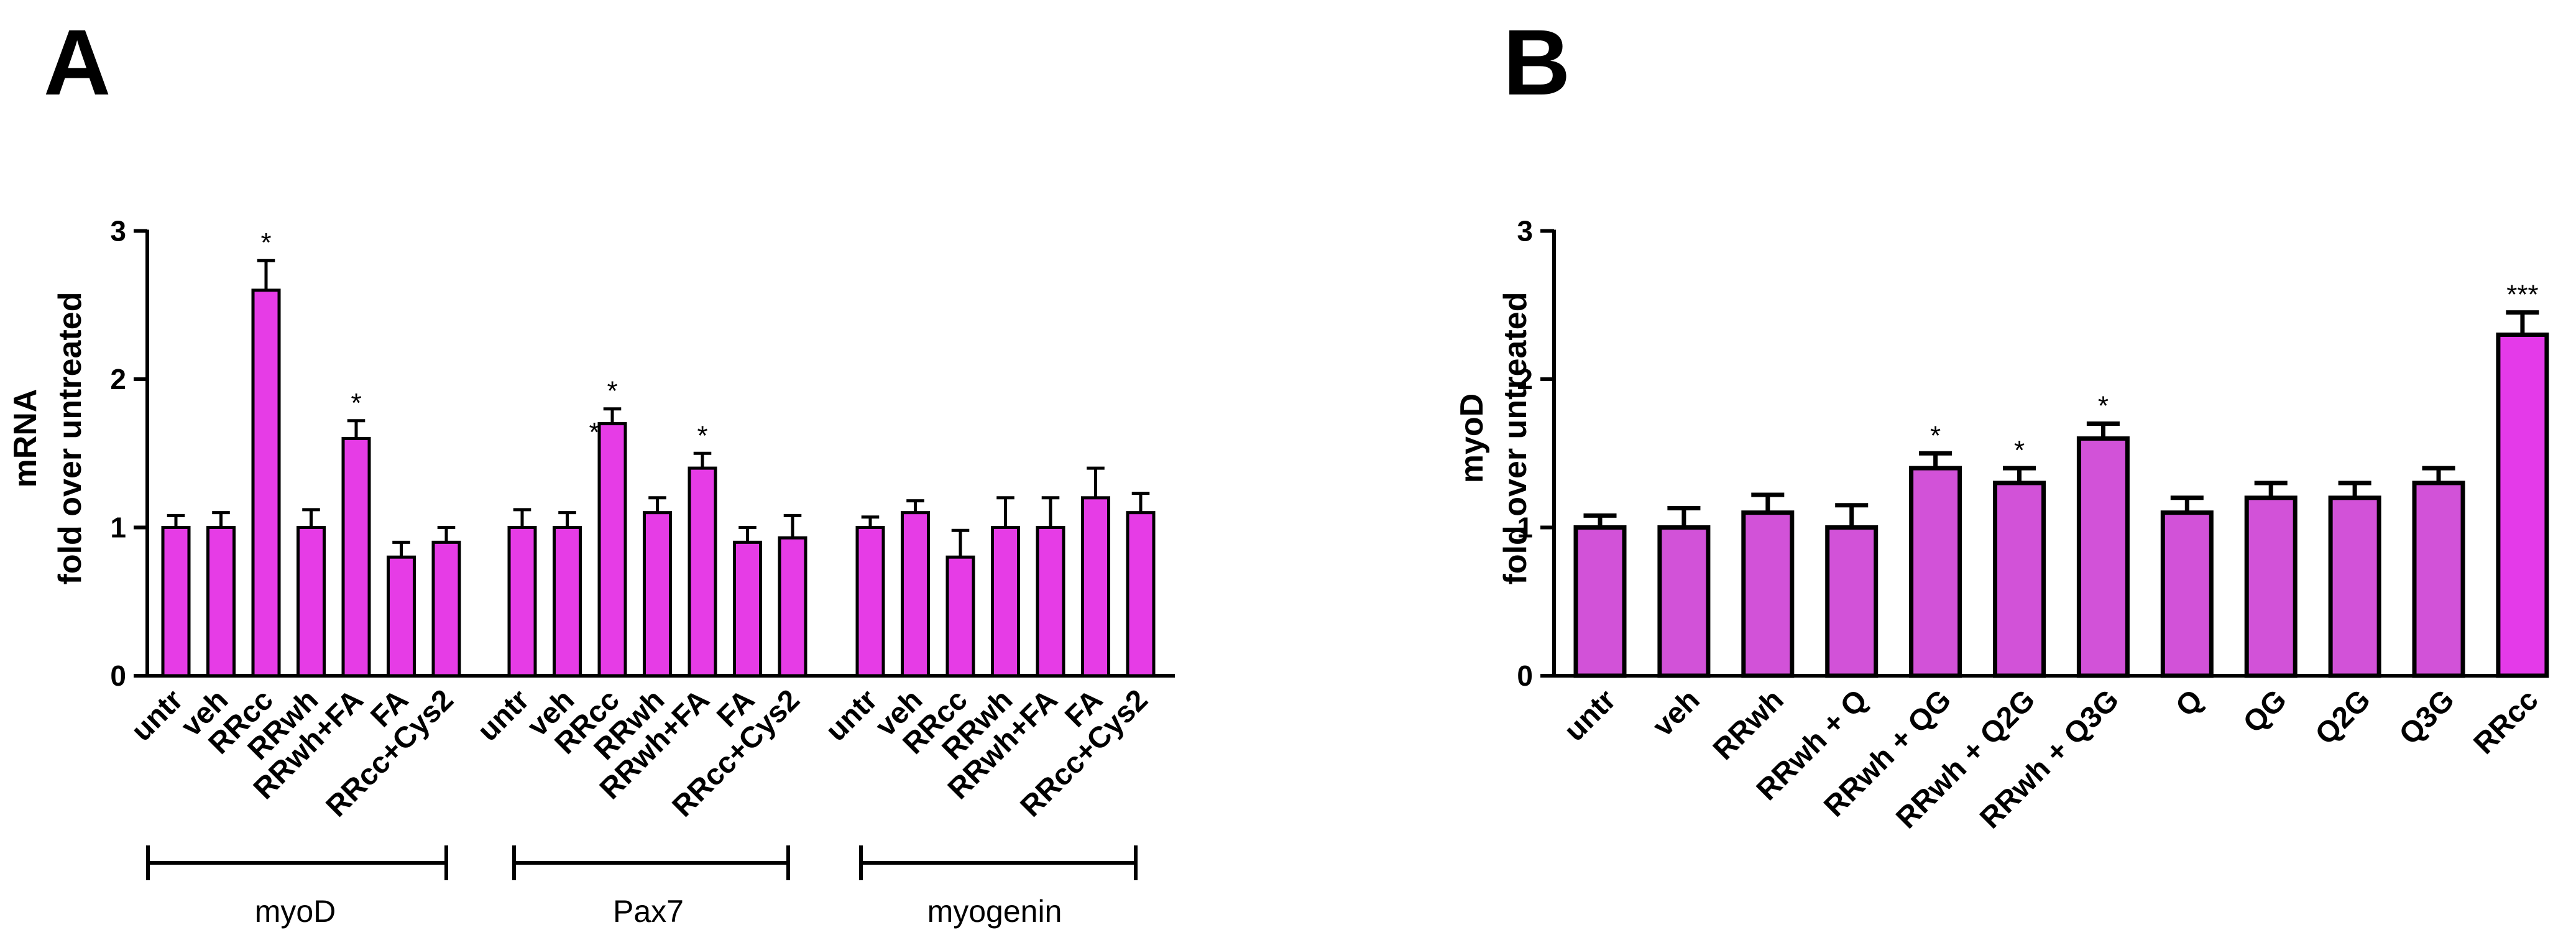 The width and height of the screenshot is (2576, 948). I want to click on panel-a-y-tick-label-2: 2, so click(118, 379).